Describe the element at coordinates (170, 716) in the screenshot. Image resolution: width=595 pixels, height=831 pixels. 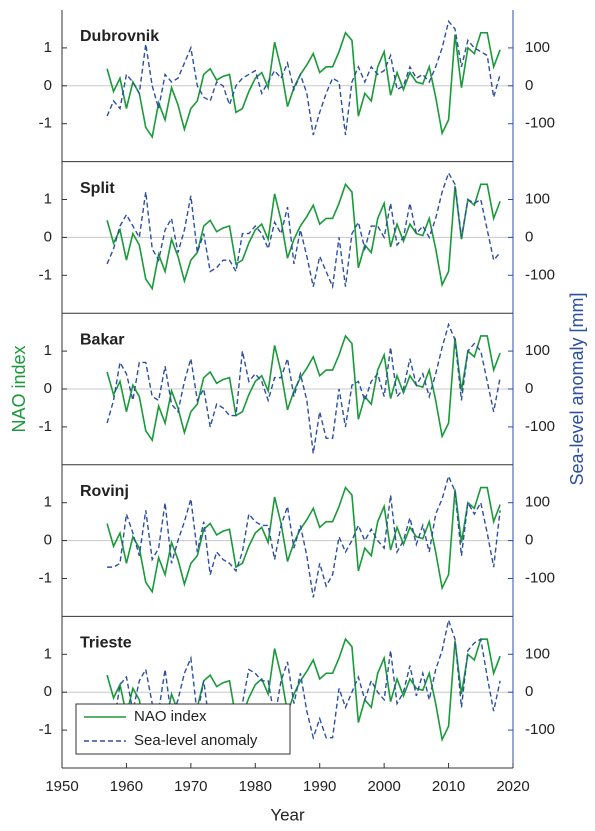
I see `legend-label: NAO index` at that location.